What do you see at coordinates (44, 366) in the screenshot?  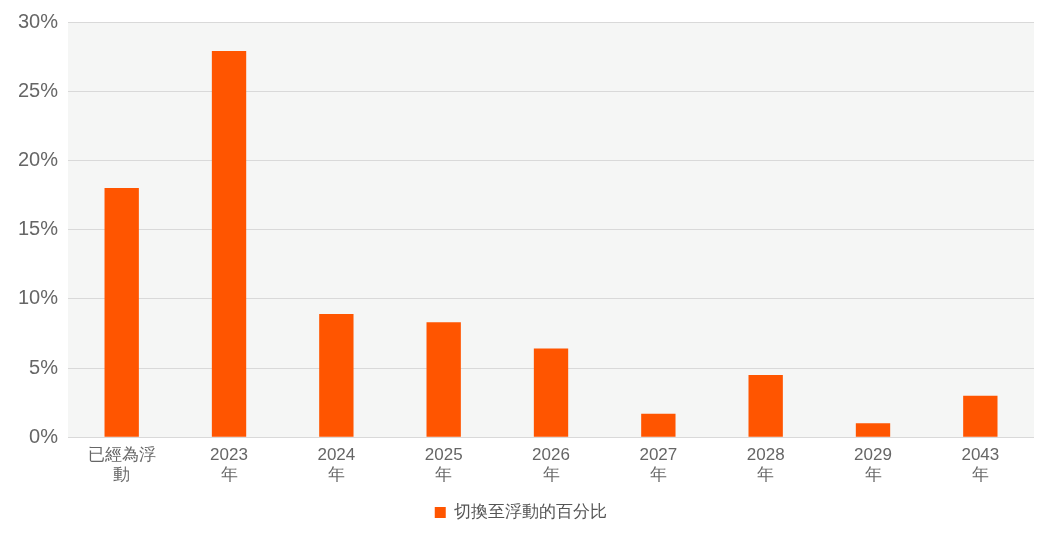 I see `y-tick-label: 5%` at bounding box center [44, 366].